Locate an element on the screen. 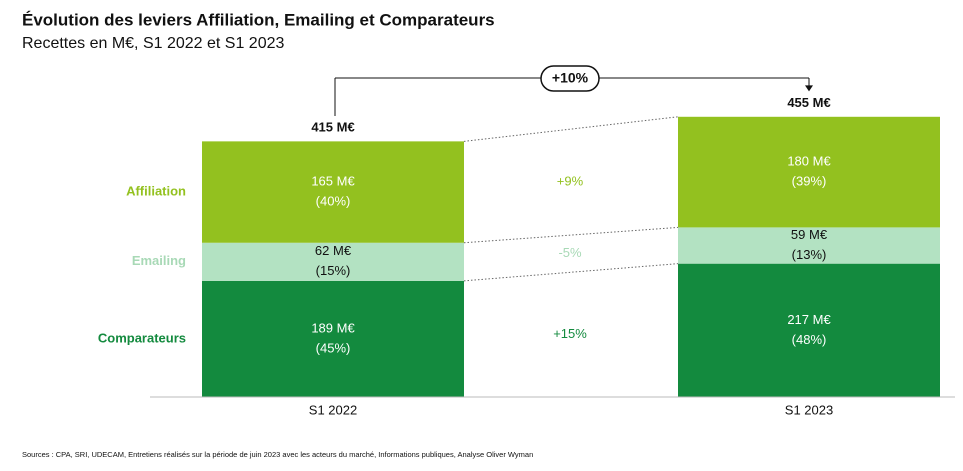 This screenshot has width=963, height=471. total-label: 455 M€ is located at coordinates (808, 102).